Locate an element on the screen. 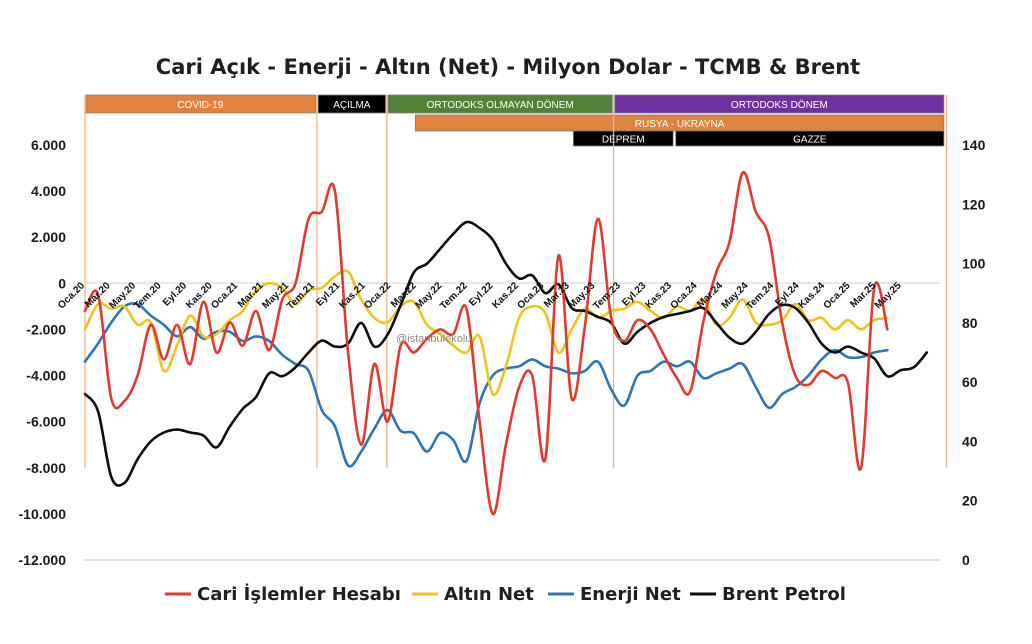 The height and width of the screenshot is (644, 1032). x-tick-27: Tem.24 is located at coordinates (760, 296).